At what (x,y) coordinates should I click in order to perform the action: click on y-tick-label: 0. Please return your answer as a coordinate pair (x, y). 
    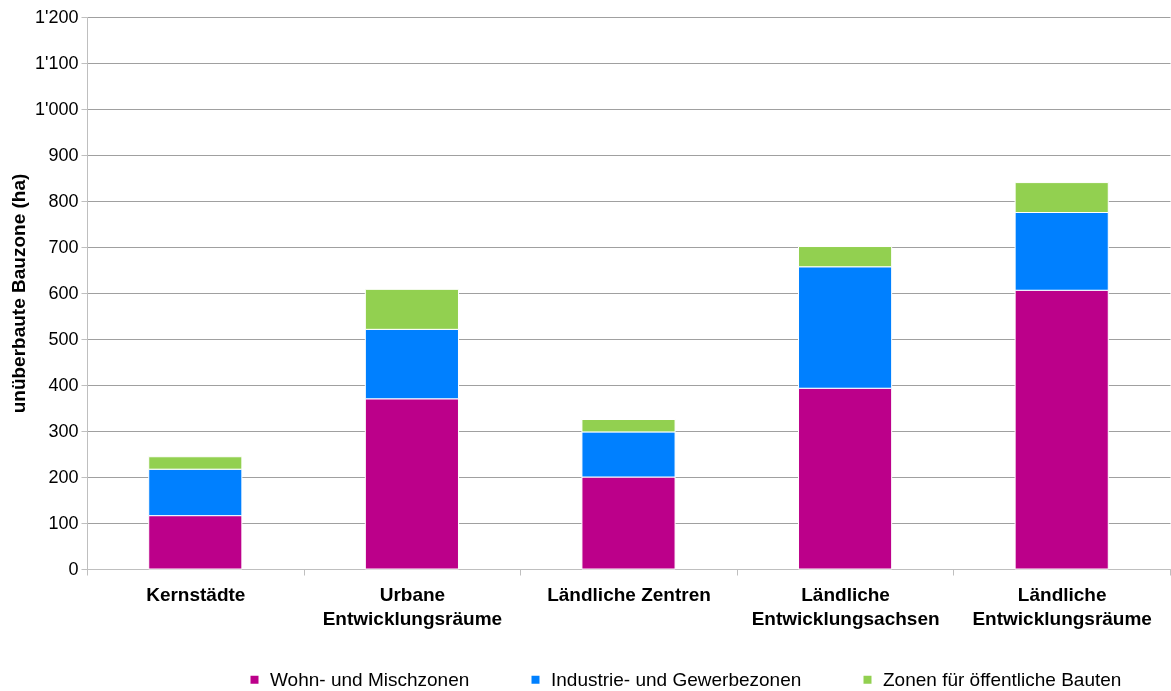
    Looking at the image, I should click on (73, 568).